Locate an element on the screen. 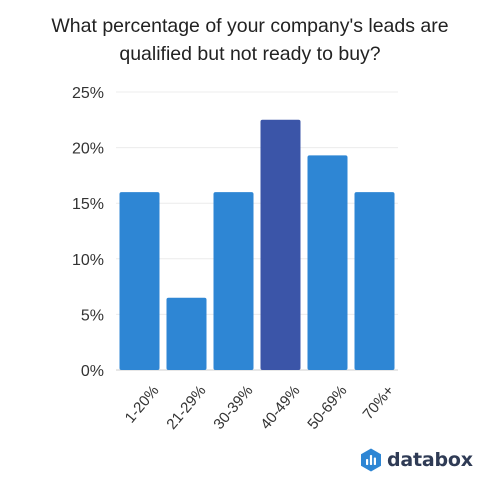 This screenshot has height=493, width=500. y-tick-label: 25% is located at coordinates (88, 93).